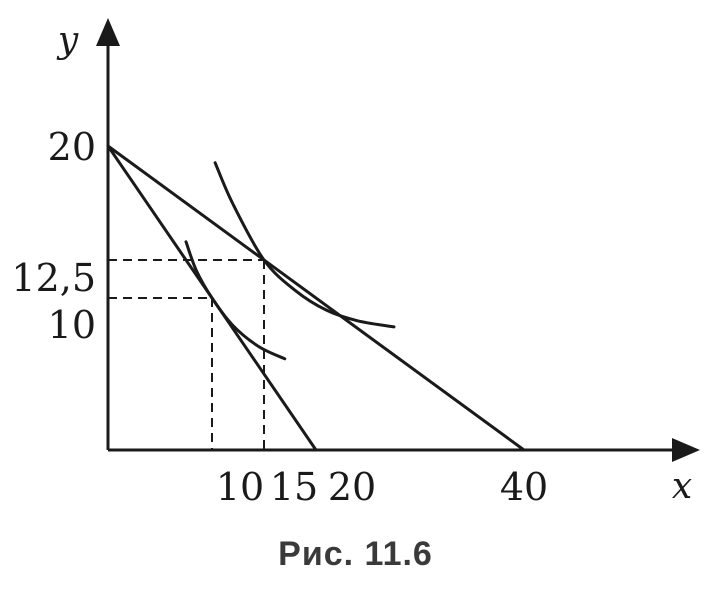  Describe the element at coordinates (686, 450) in the screenshot. I see `x-axis-arrow-icon` at that location.